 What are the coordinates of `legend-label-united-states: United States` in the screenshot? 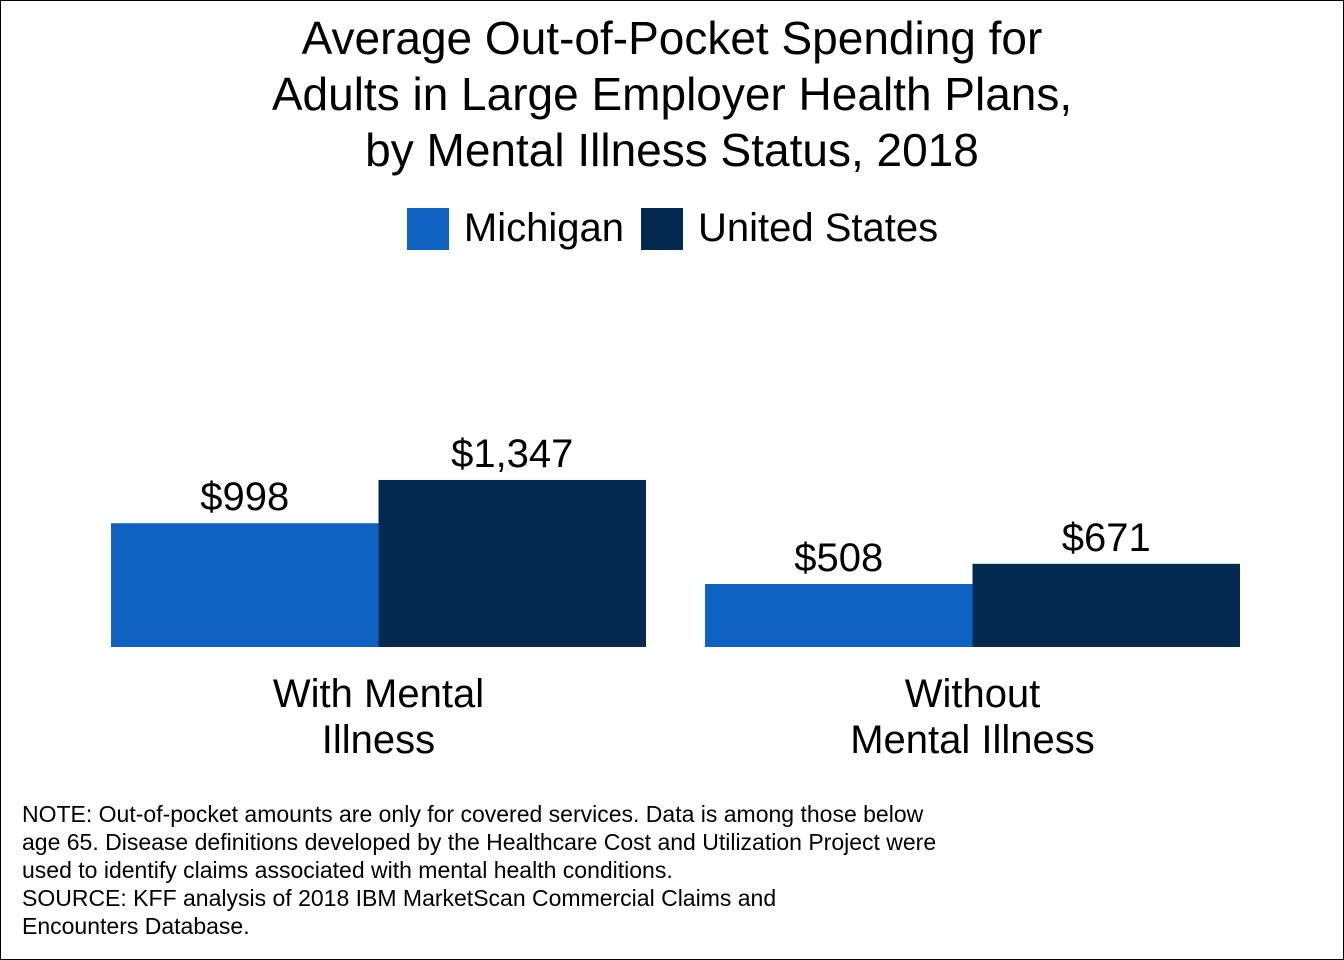 It's located at (818, 228).